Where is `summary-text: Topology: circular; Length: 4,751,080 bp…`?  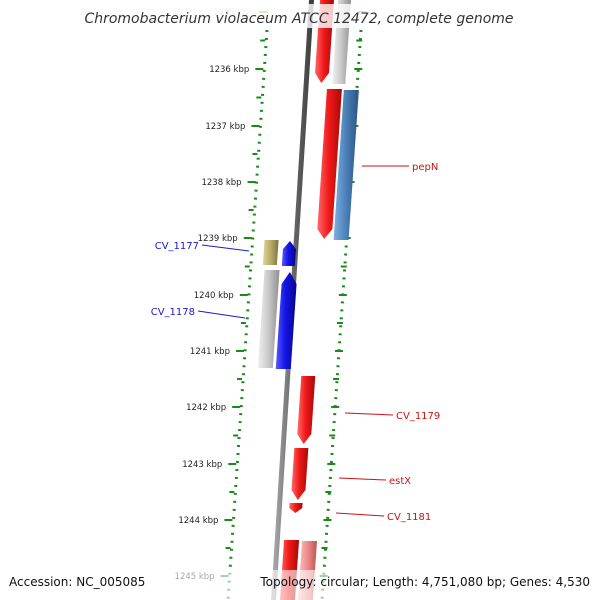
summary-text: Topology: circular; Length: 4,751,080 bp… is located at coordinates (424, 582).